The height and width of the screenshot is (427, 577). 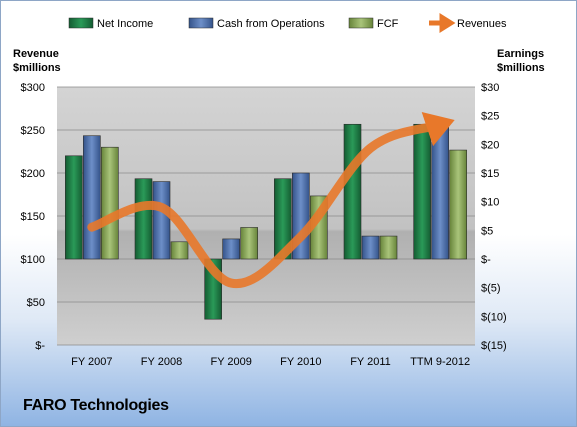 What do you see at coordinates (486, 260) in the screenshot?
I see `right-tick-label: $-` at bounding box center [486, 260].